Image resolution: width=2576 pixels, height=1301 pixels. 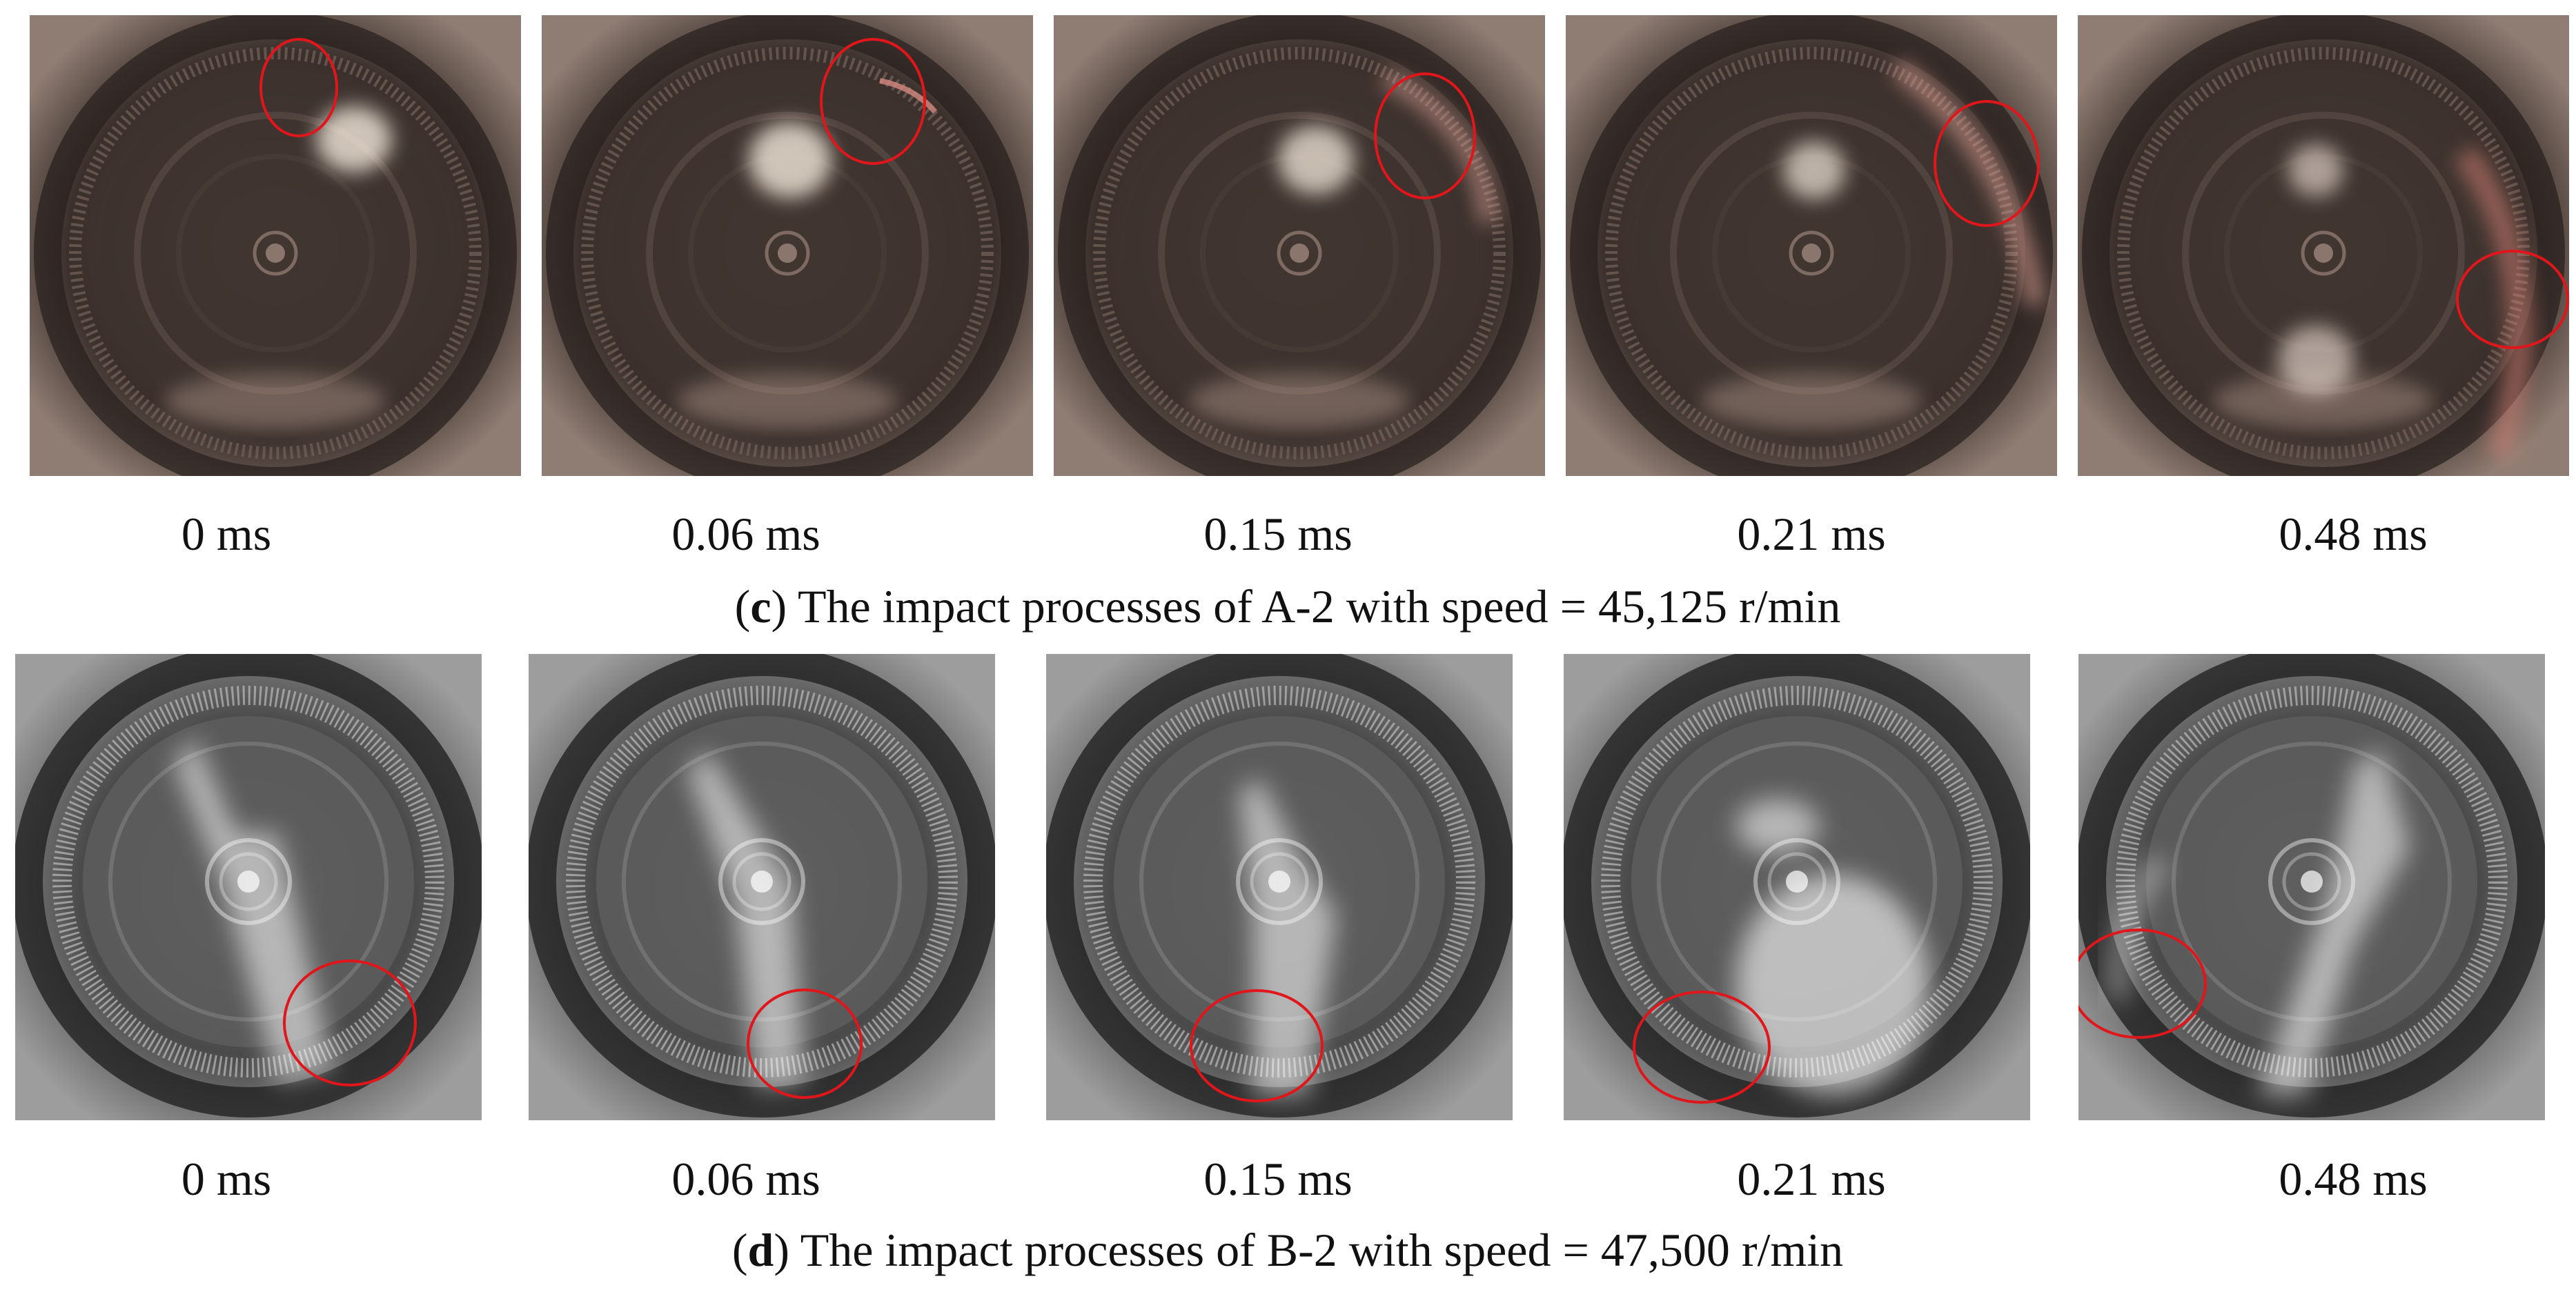 I want to click on time-label-c-1: 0.06 ms, so click(x=745, y=534).